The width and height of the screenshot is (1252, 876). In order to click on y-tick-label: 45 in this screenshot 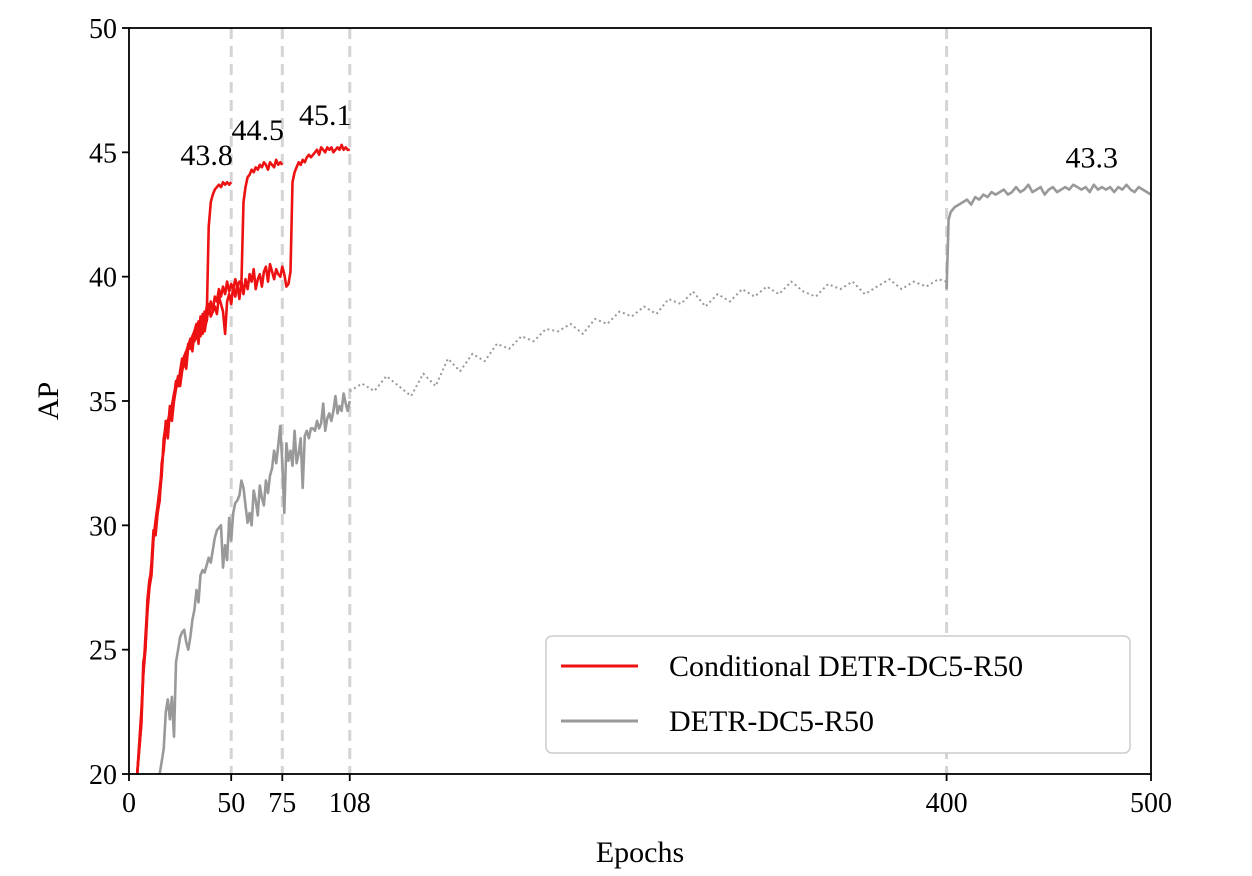, I will do `click(103, 153)`.